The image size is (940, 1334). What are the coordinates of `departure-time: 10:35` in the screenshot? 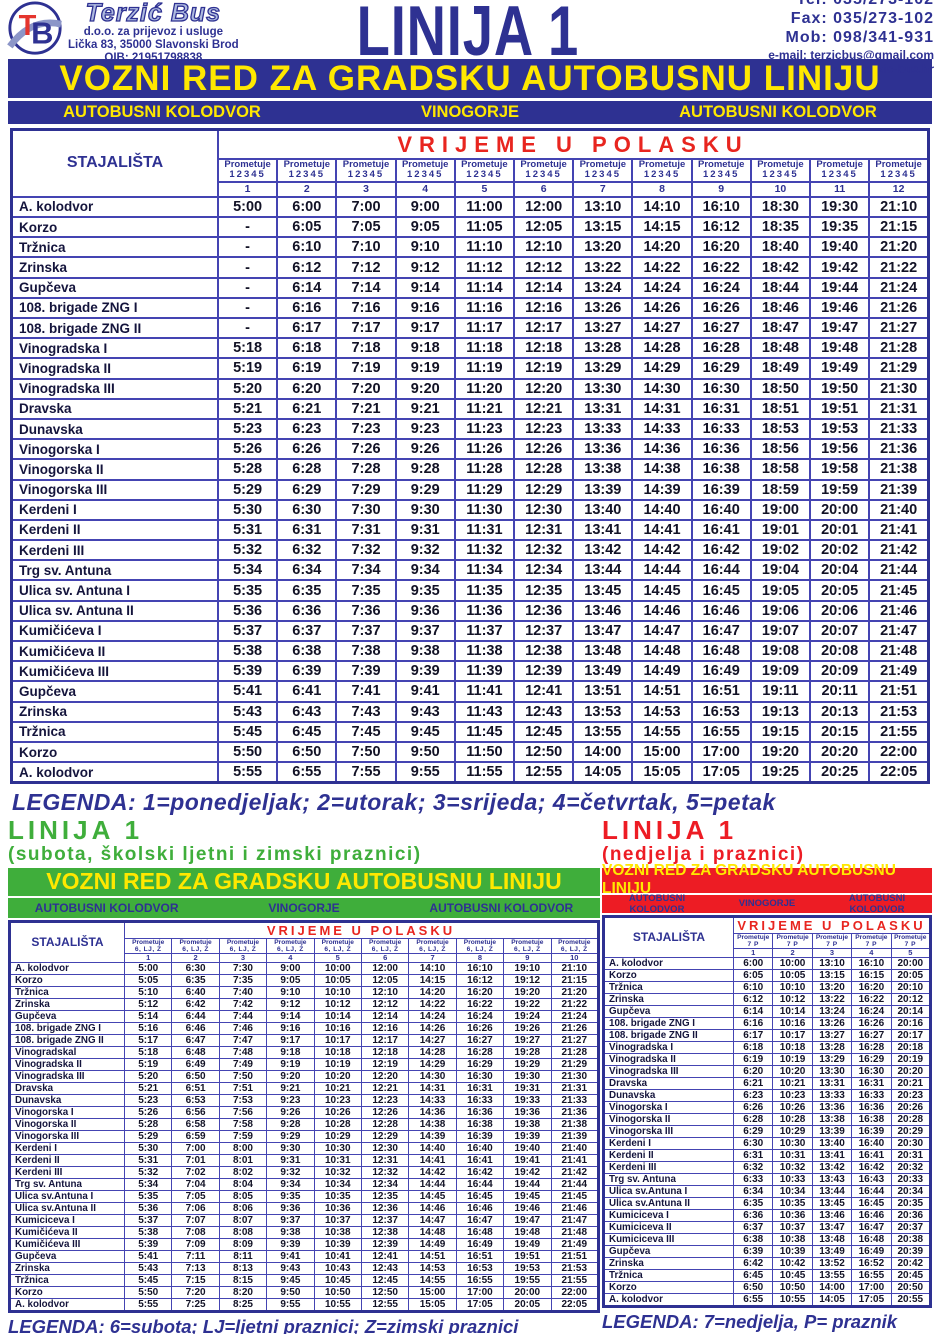 It's located at (792, 1203).